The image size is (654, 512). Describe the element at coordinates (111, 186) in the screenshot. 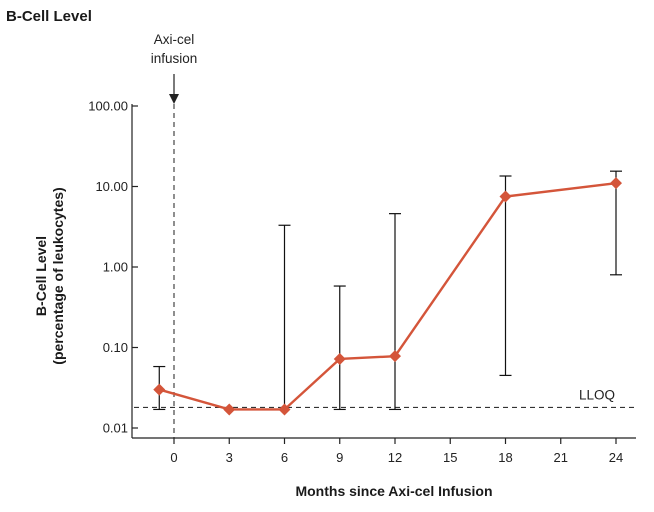

I see `y-tick-label: 10.00` at that location.